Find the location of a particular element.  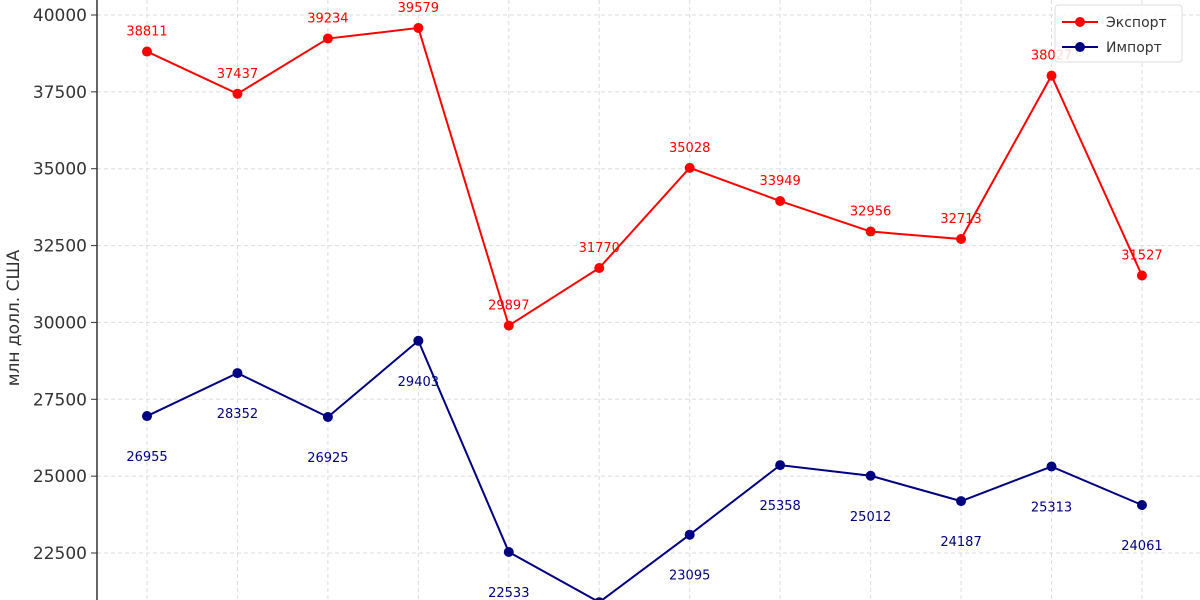

data-label: 26955 is located at coordinates (146, 457).